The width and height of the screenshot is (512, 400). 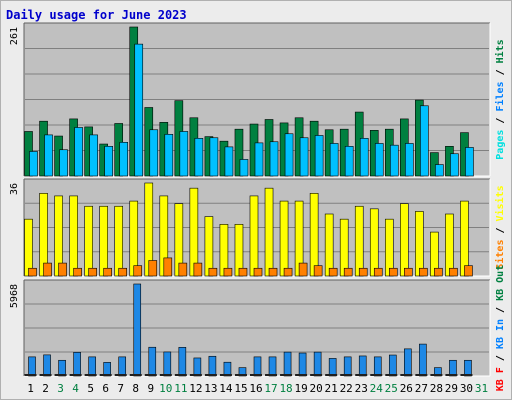 What do you see at coordinates (150, 388) in the screenshot?
I see `day-label-9: 9` at bounding box center [150, 388].